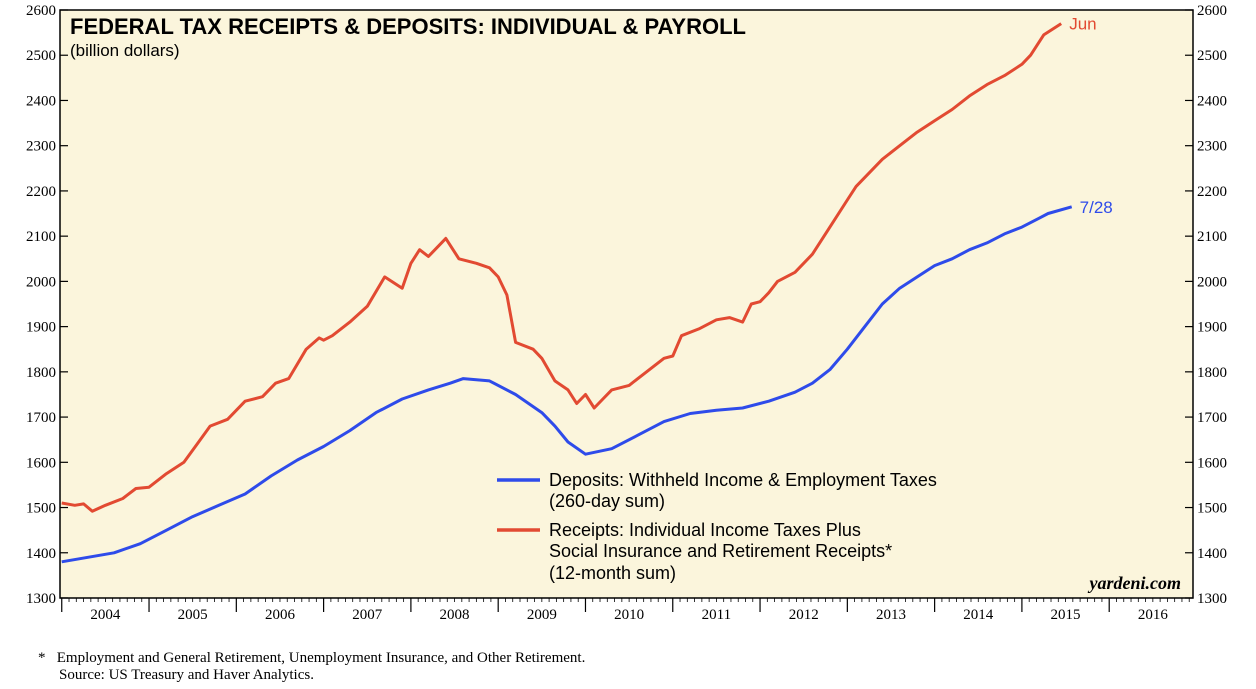  I want to click on y-tick-label-right-1600: 1600, so click(1212, 463).